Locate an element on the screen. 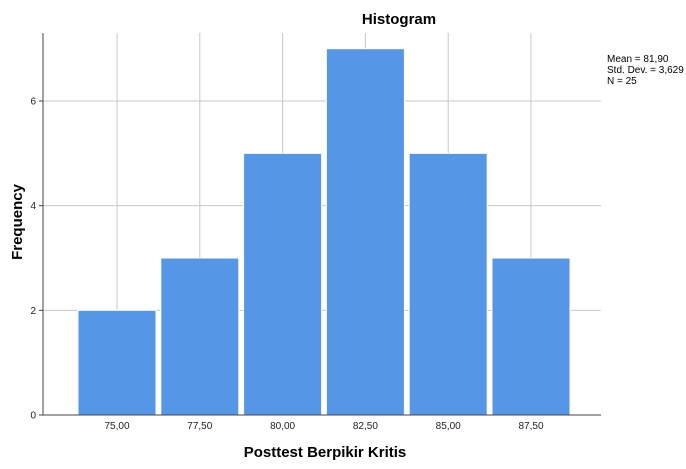  y-tick-label: 2 is located at coordinates (33, 311).